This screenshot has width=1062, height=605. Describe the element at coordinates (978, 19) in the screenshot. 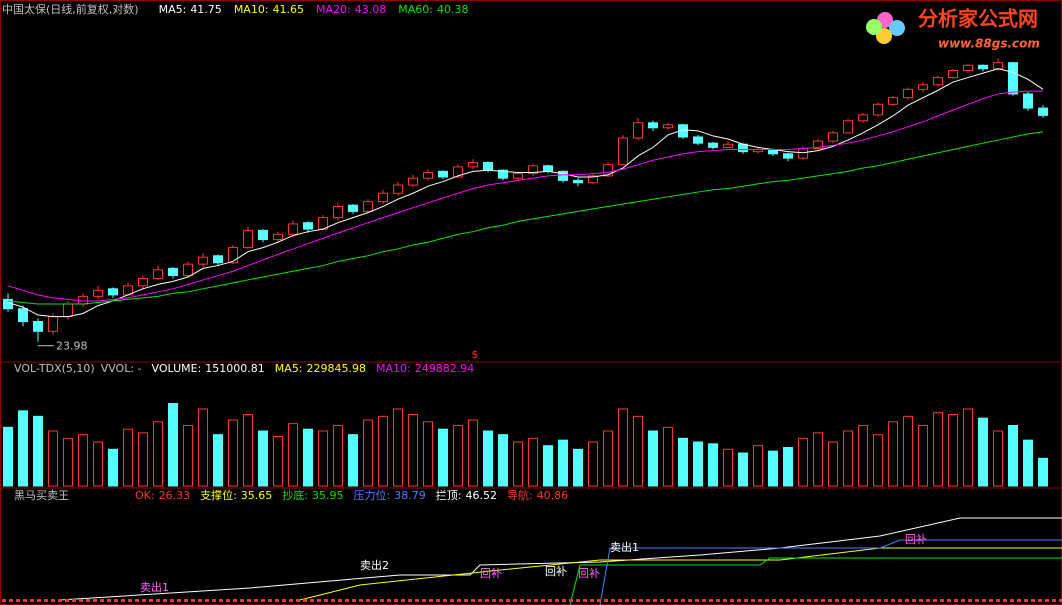

I see `logo-name: 分析家公式网` at that location.